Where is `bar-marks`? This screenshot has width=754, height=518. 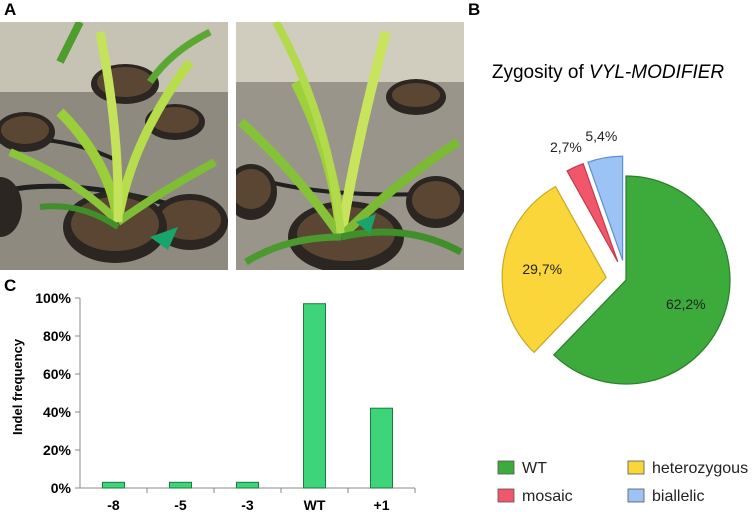
bar-marks is located at coordinates (247, 396).